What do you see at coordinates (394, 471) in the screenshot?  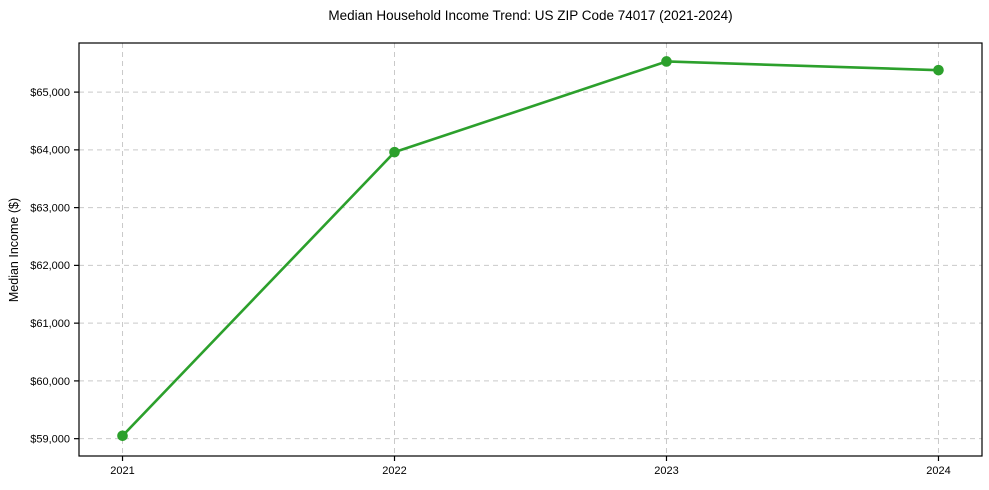 I see `x-tick-label: 2022` at bounding box center [394, 471].